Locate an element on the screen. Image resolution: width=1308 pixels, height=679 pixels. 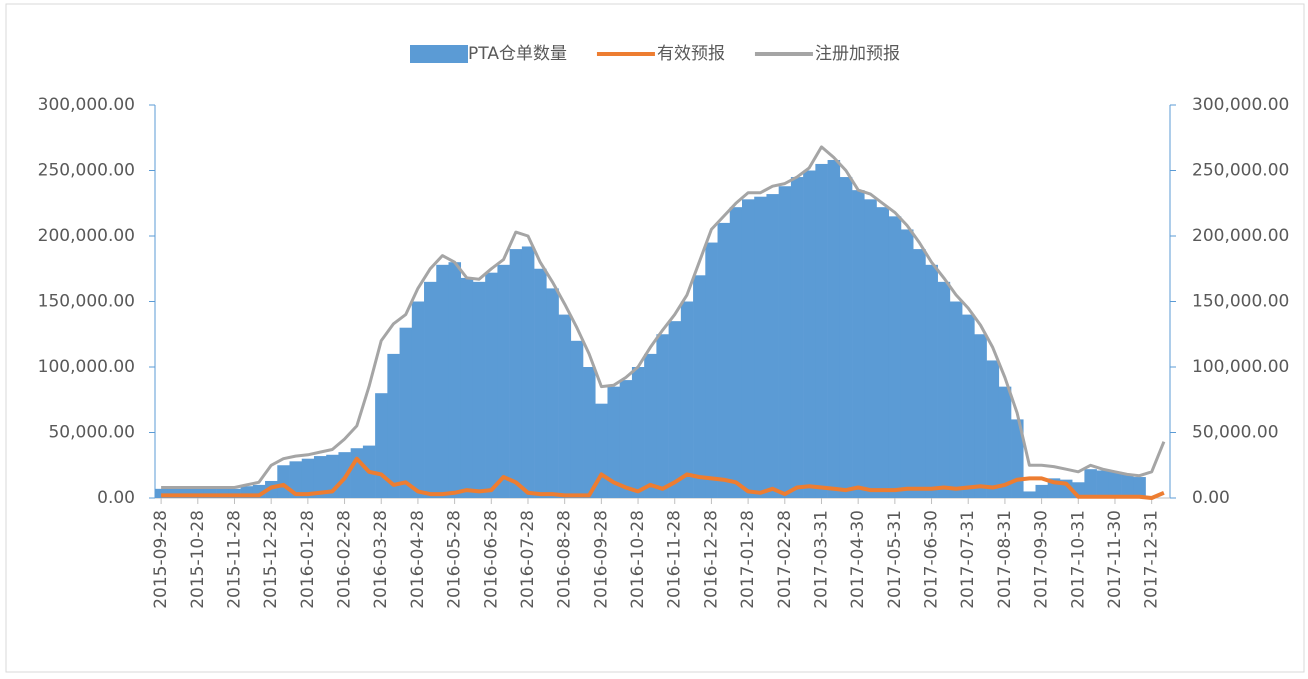
x-tick-label: 2016-08-28 is located at coordinates (565, 559).